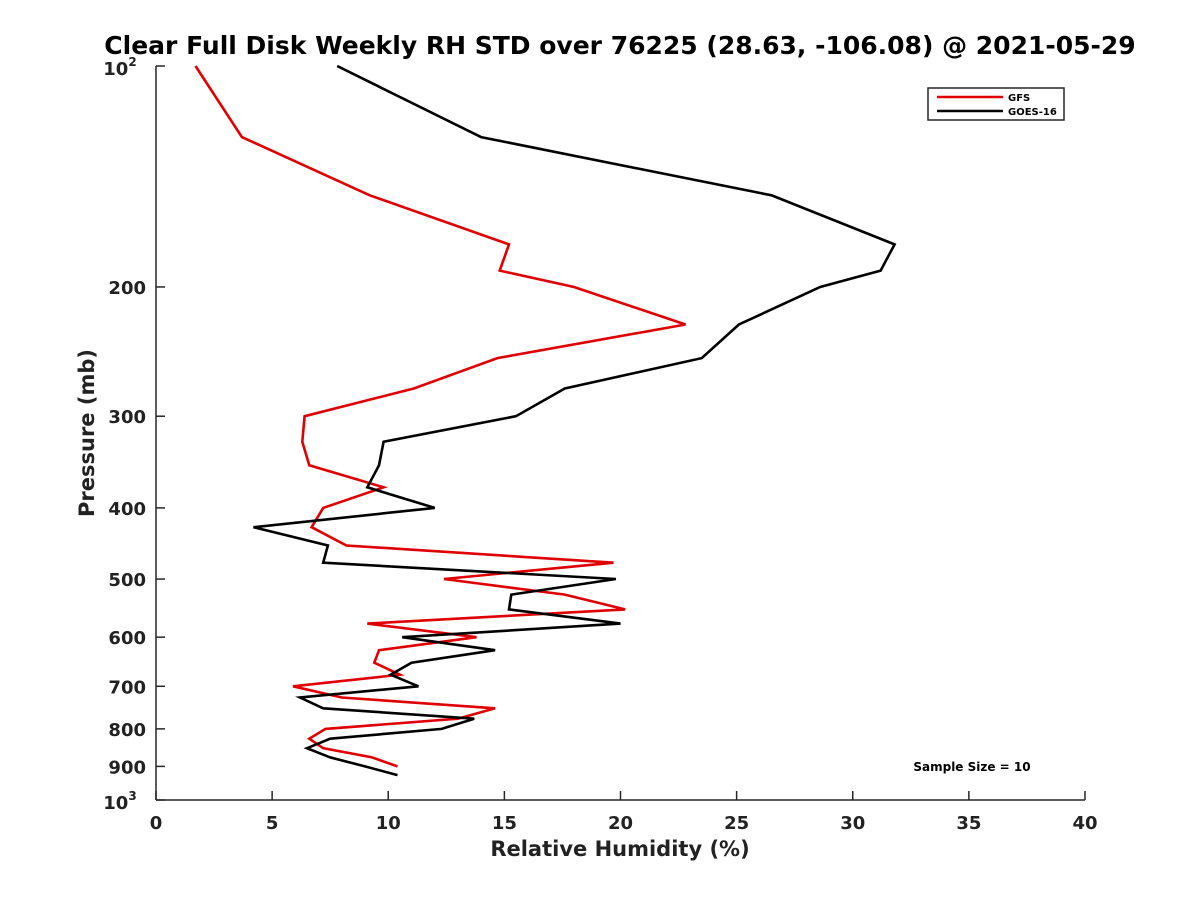  Describe the element at coordinates (504, 823) in the screenshot. I see `x-tick-label: 15` at that location.